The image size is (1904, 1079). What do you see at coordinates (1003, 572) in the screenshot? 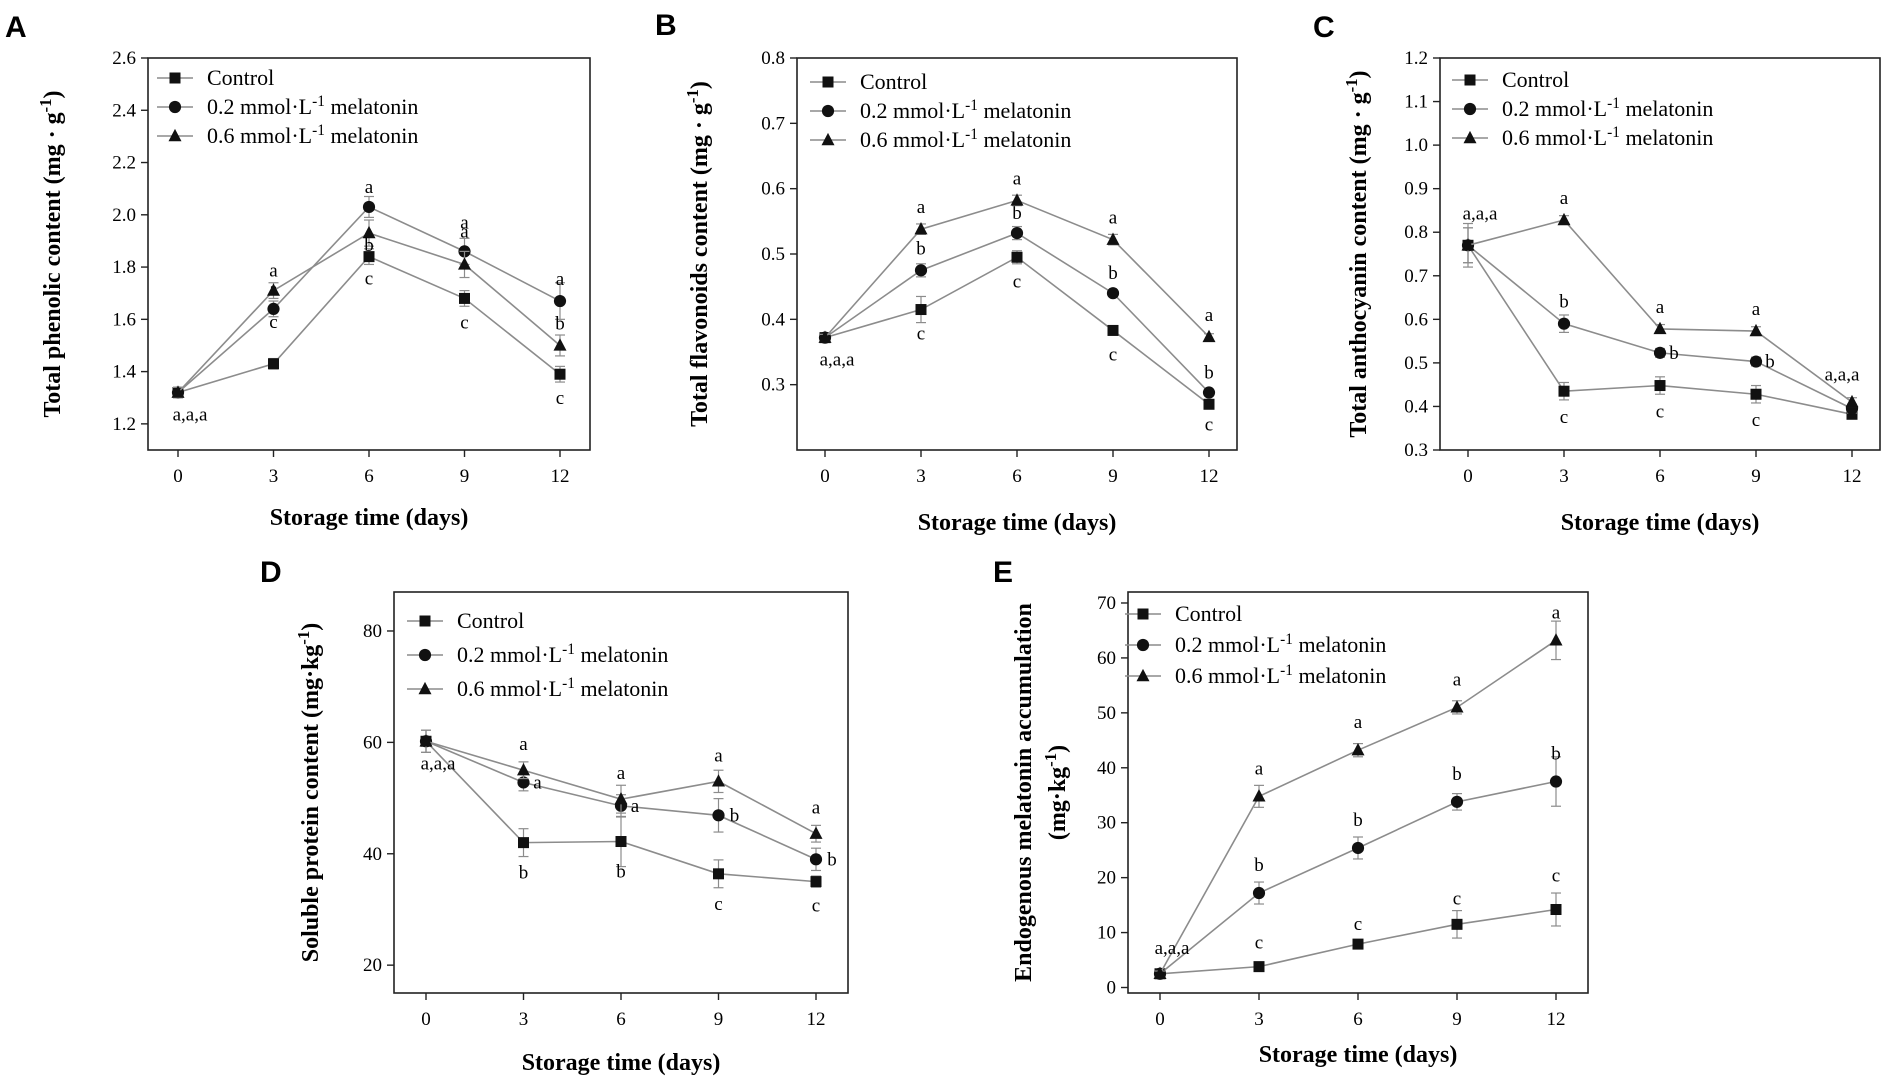
I see `panel-label: E` at bounding box center [1003, 572].